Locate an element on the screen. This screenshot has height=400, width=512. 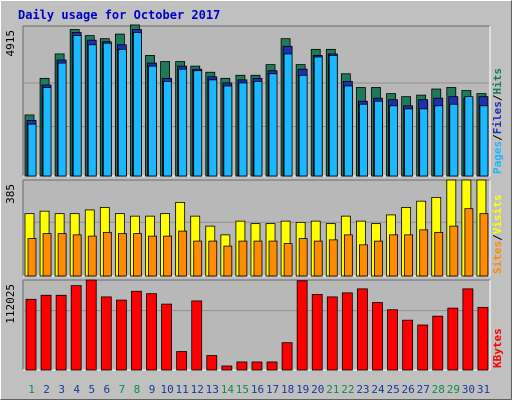
x-tick-label-day-25: 25 is located at coordinates (392, 389).